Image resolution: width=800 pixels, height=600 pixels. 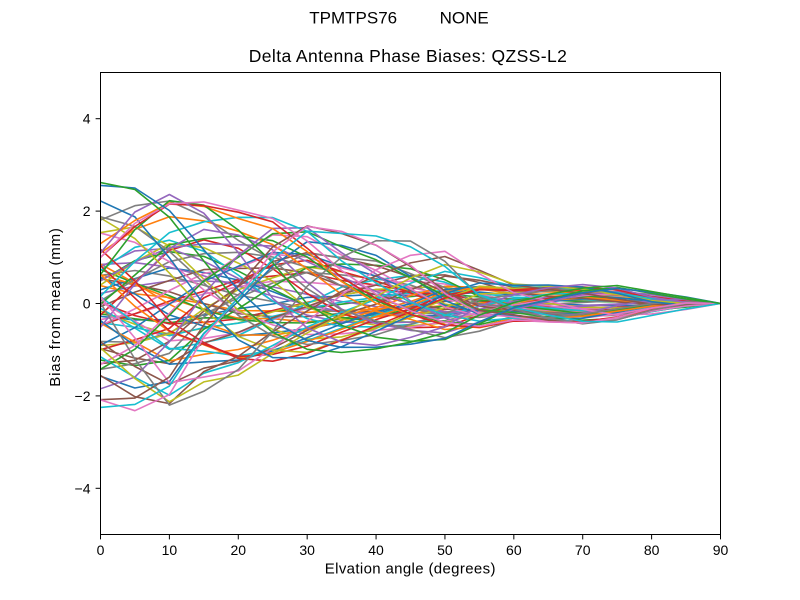 I want to click on svg-text: 2, so click(x=87, y=211).